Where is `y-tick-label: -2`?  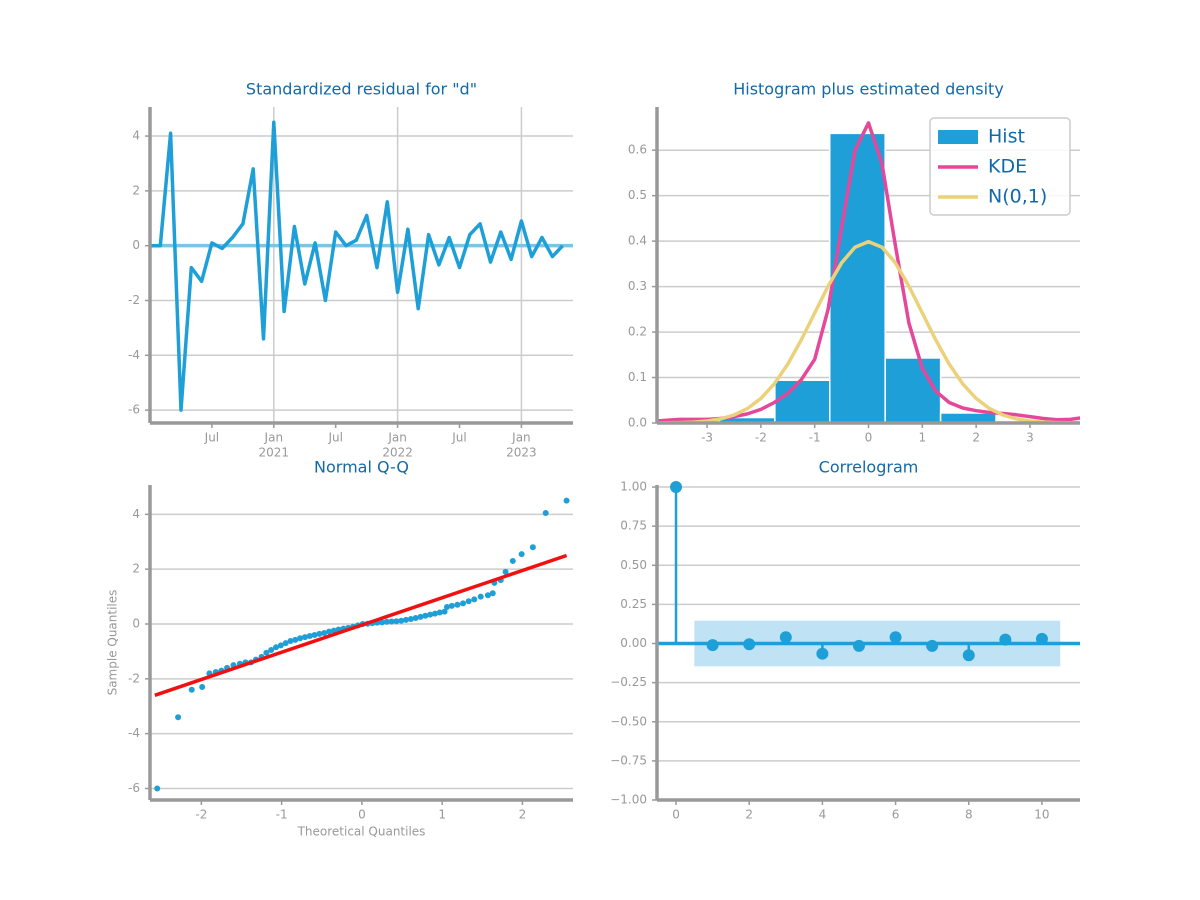
y-tick-label: -2 is located at coordinates (134, 678).